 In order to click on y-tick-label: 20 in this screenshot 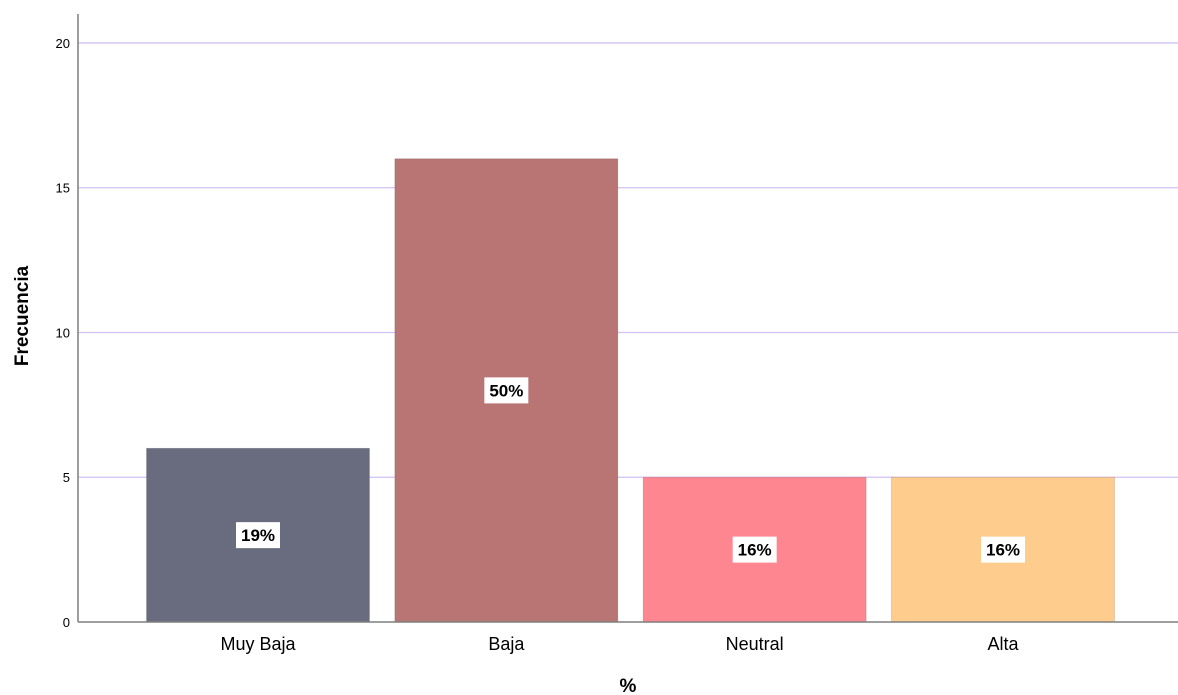, I will do `click(63, 43)`.